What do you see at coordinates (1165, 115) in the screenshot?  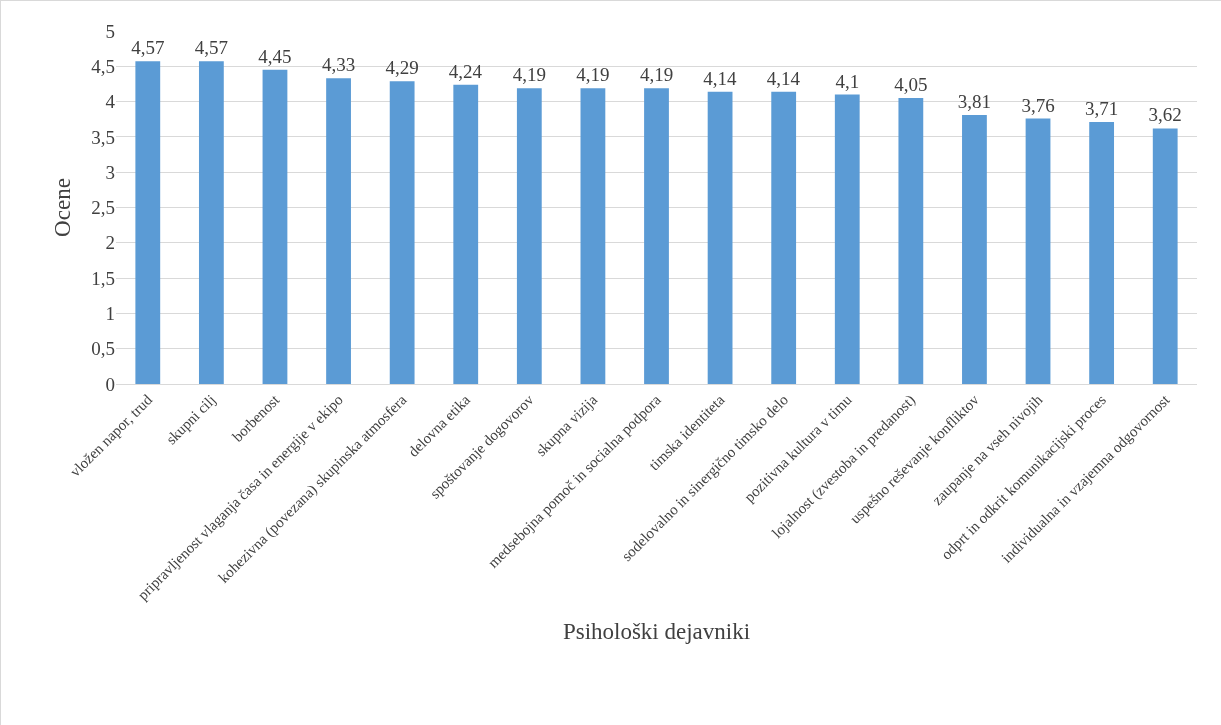 I see `data-label: 3,62` at bounding box center [1165, 115].